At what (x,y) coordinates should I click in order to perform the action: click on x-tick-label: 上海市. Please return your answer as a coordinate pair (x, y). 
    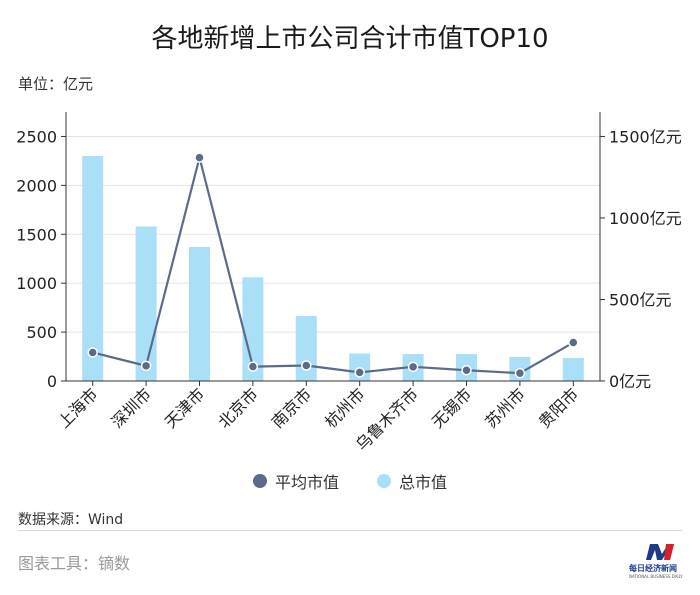
    Looking at the image, I should click on (77, 407).